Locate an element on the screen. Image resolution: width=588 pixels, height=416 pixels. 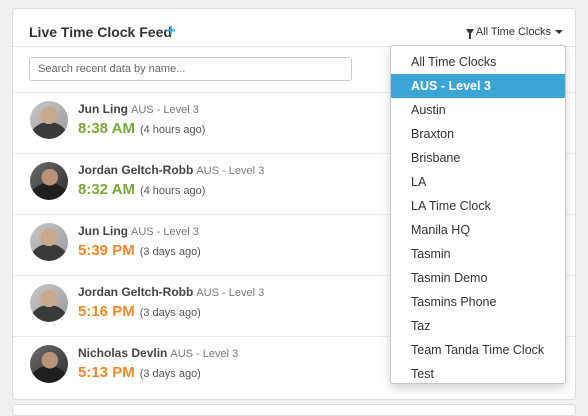
dropdown-item-brisbane: Brisbane is located at coordinates (436, 158).